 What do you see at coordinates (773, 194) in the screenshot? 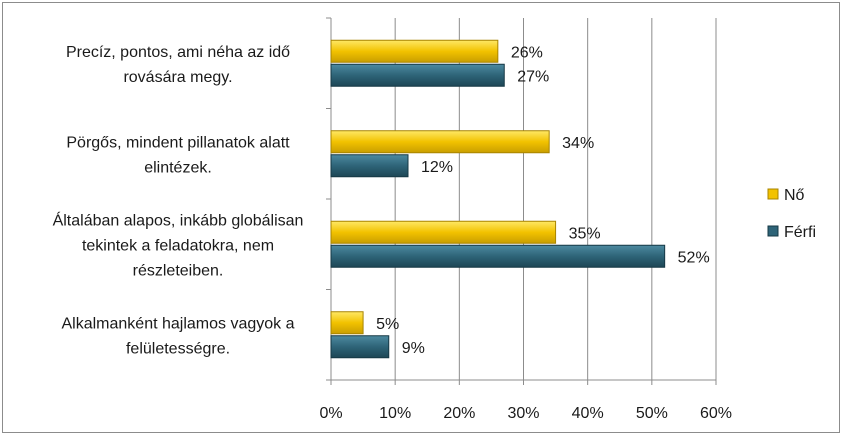
I see `legend-swatch-no` at bounding box center [773, 194].